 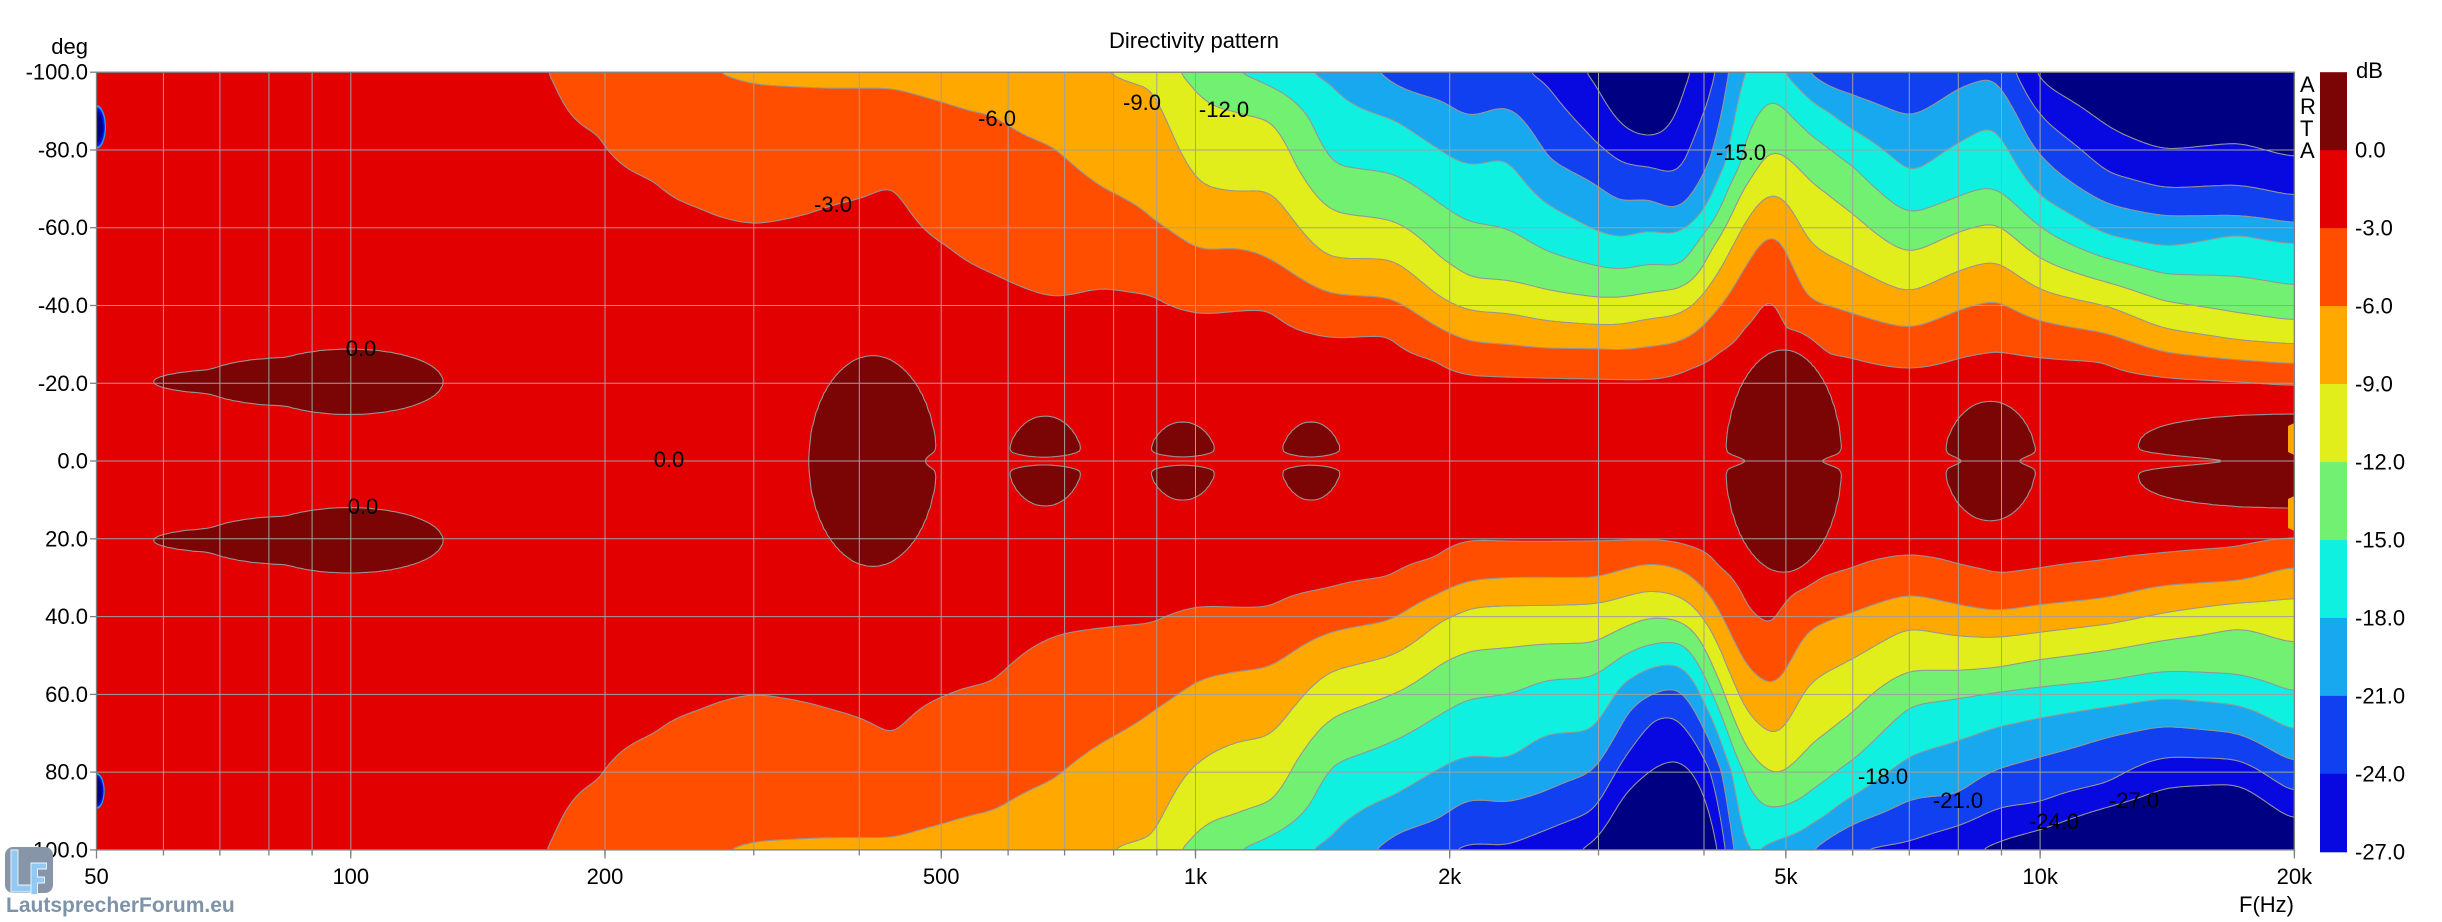 I want to click on svg-text: F(Hz), so click(x=2266, y=904).